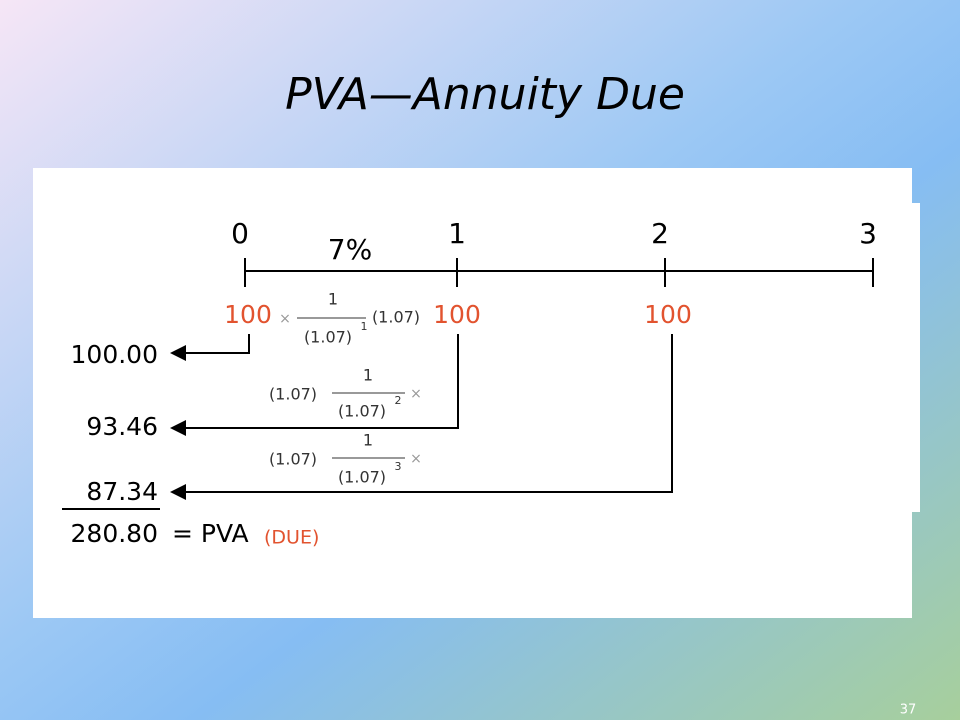 This screenshot has width=960, height=720. Describe the element at coordinates (398, 466) in the screenshot. I see `exponent: 3` at that location.